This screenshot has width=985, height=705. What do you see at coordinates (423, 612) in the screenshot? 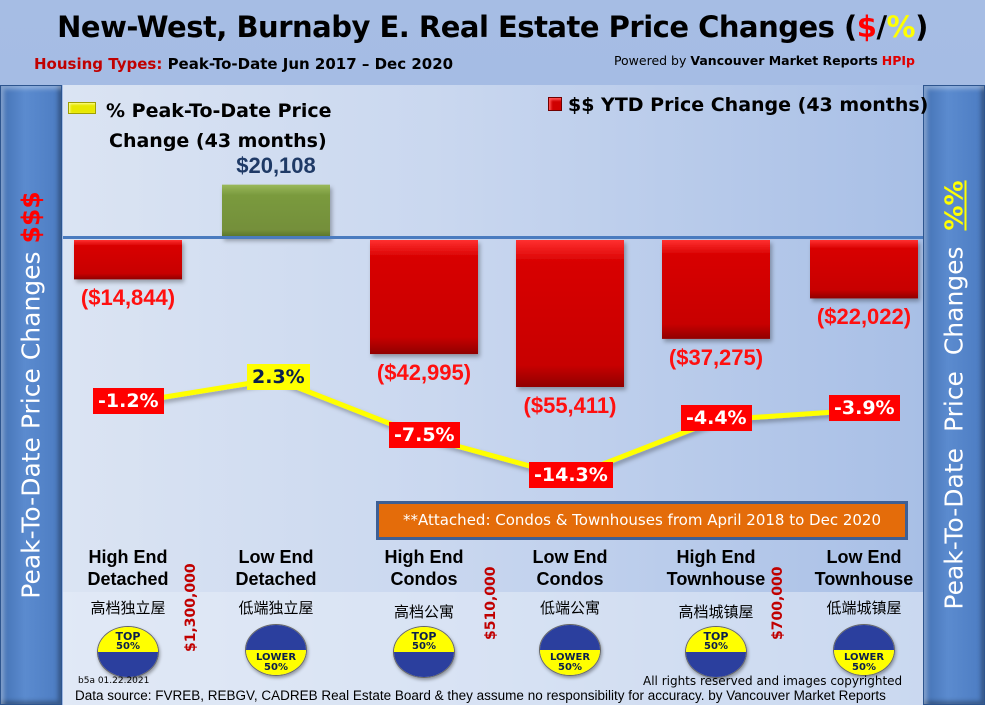
I see `category-chinese-label: 高档公寓` at bounding box center [423, 612].